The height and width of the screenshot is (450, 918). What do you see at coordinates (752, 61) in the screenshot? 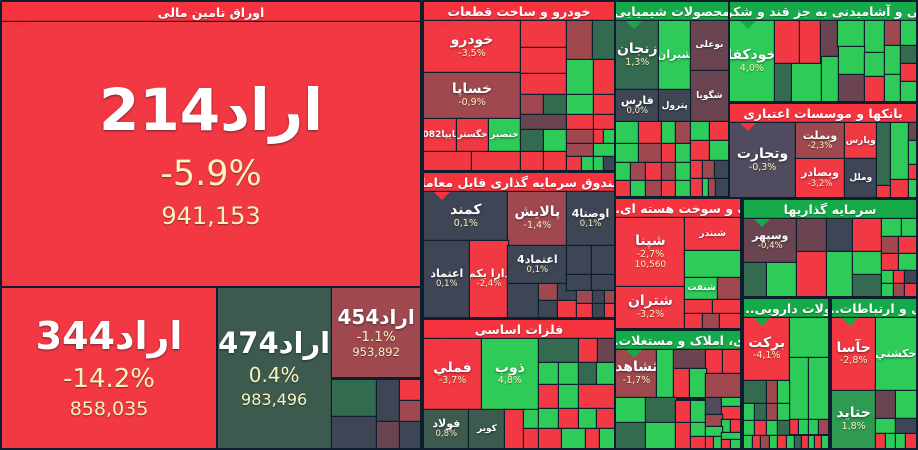
I see `stock-tile-خودکفا: خودکفا4,0%` at bounding box center [752, 61].